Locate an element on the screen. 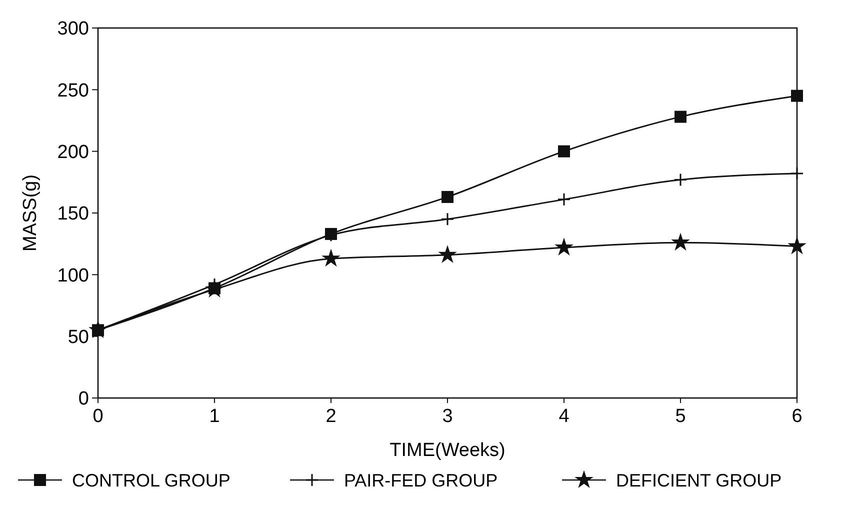 The image size is (845, 509). y-tick-label: 250 is located at coordinates (73, 91).